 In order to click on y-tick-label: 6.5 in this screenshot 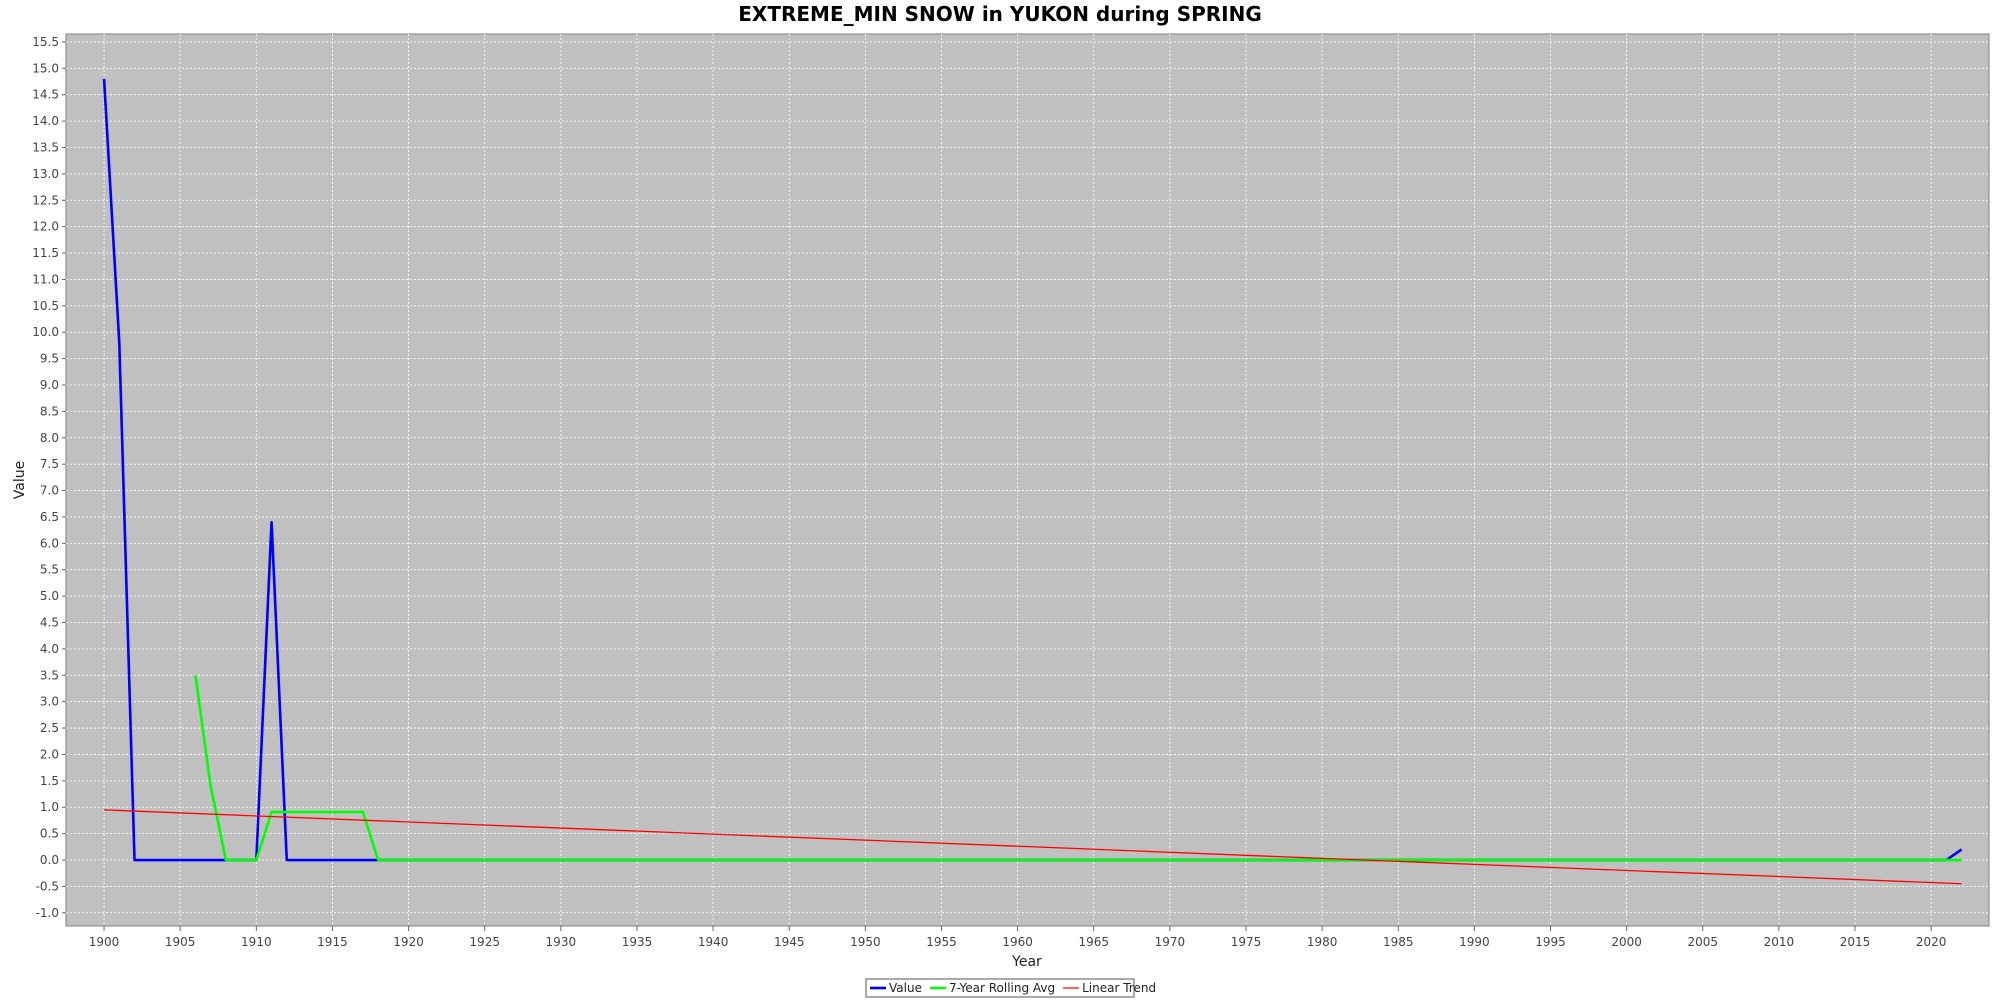, I will do `click(49, 517)`.